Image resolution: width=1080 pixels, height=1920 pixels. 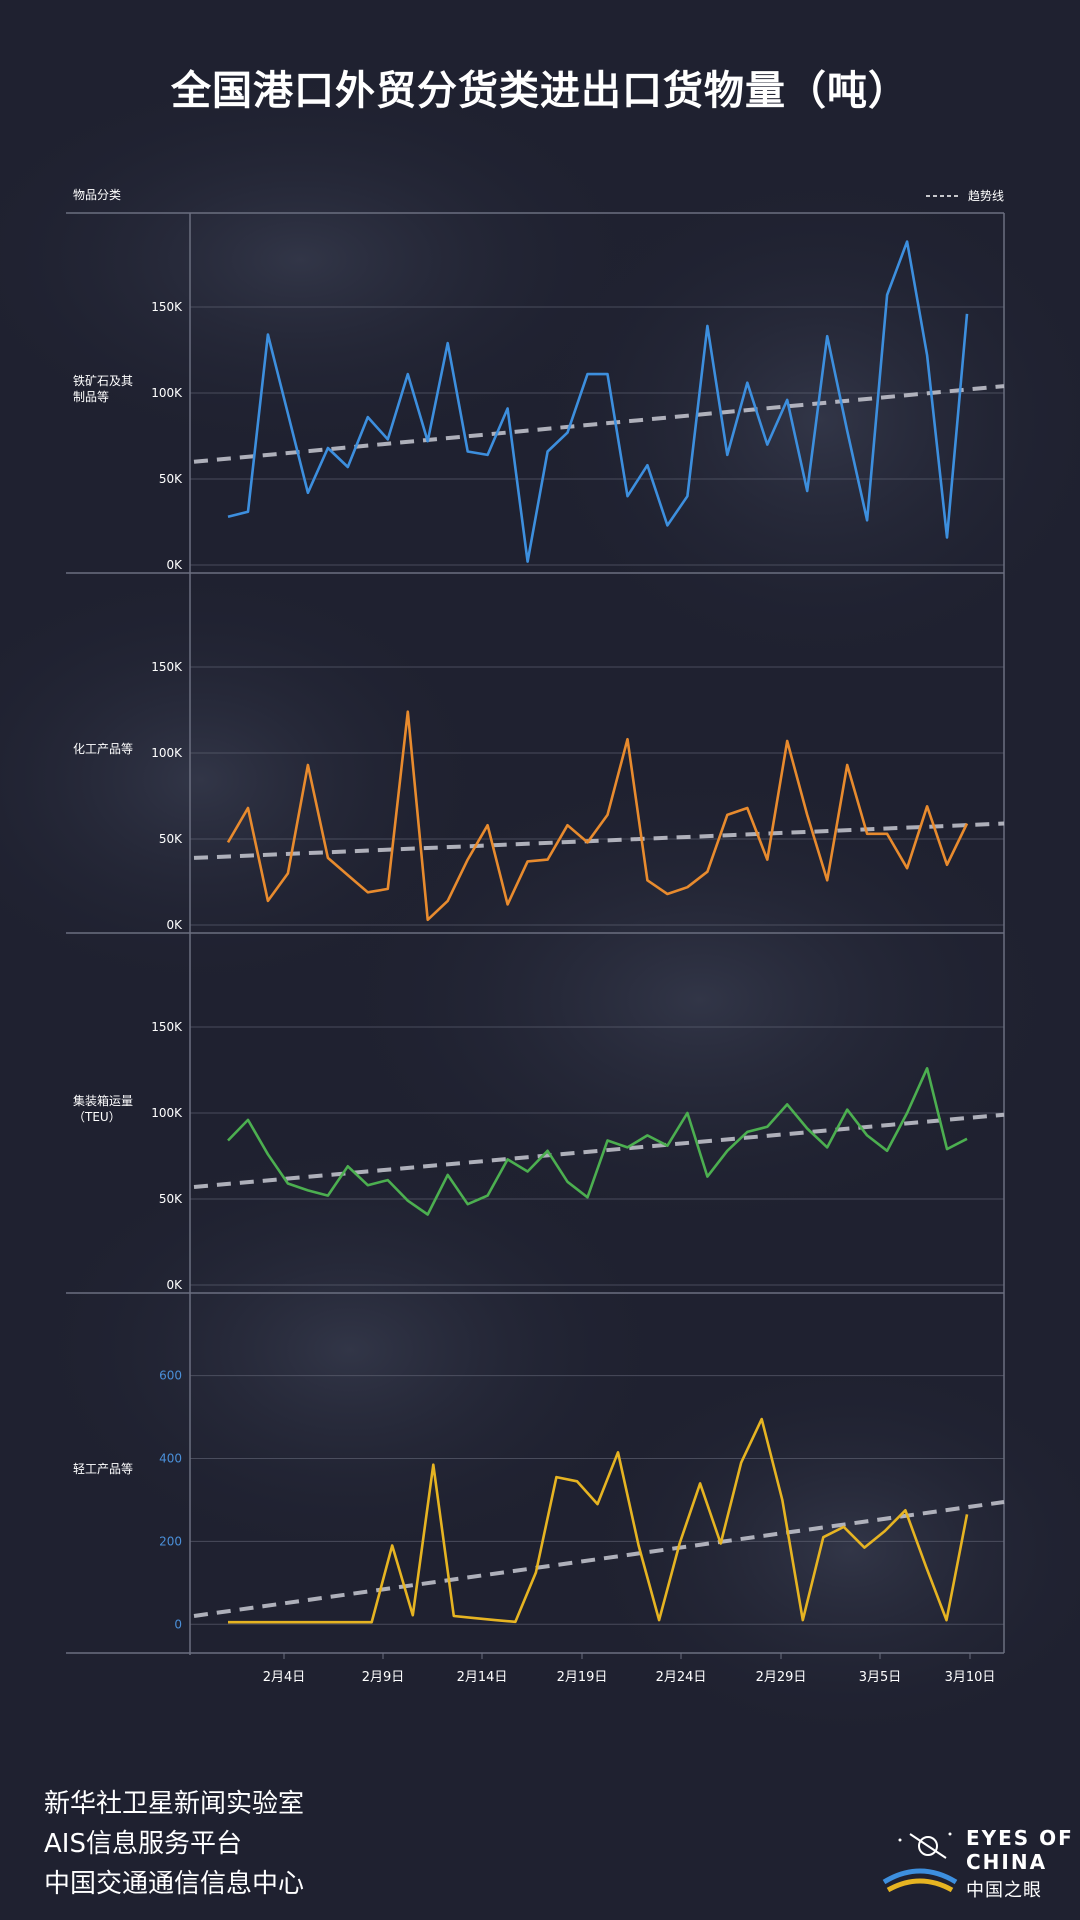 I want to click on logo-text: EYES OF CHINA, so click(x=1020, y=1850).